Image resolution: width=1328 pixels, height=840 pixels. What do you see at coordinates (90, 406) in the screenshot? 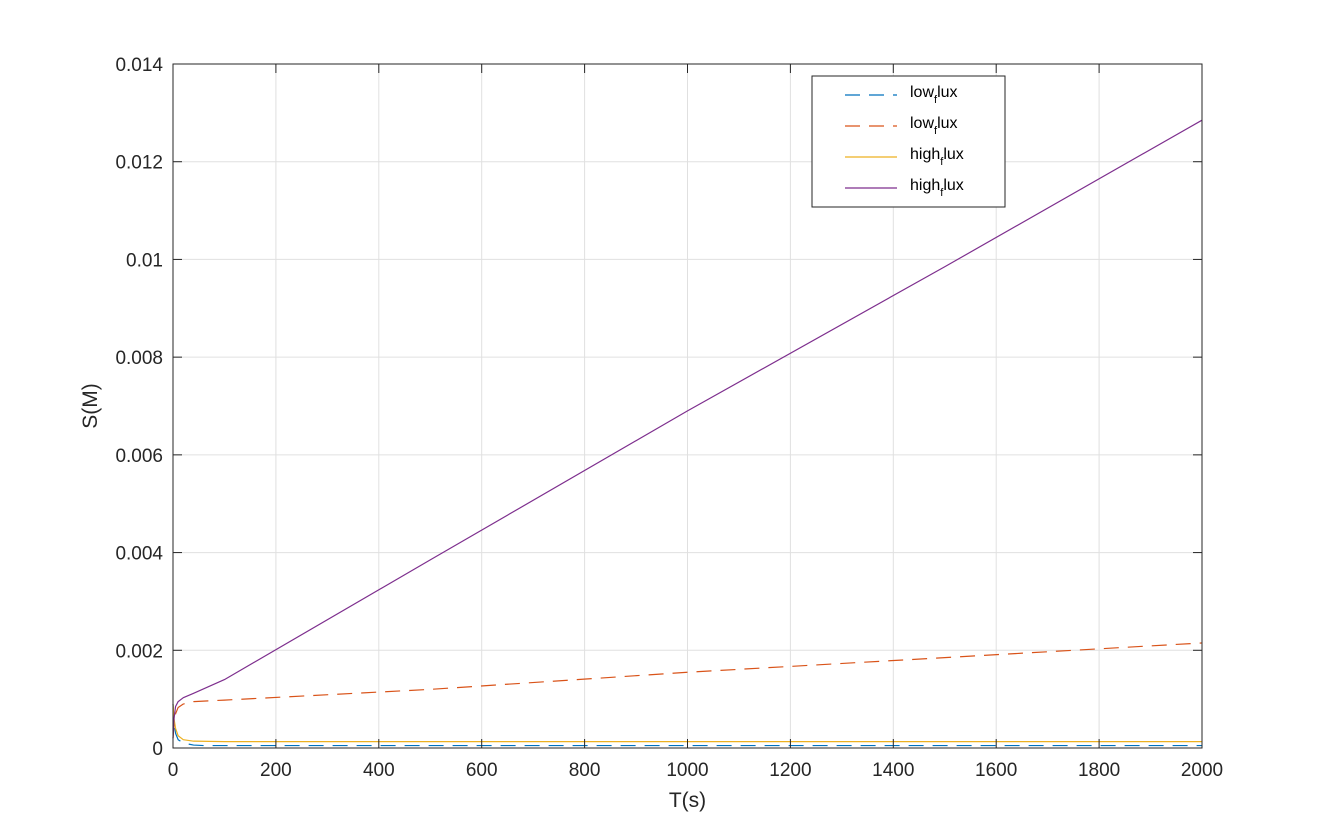
I see `y-axis-title: S(M)` at bounding box center [90, 406].